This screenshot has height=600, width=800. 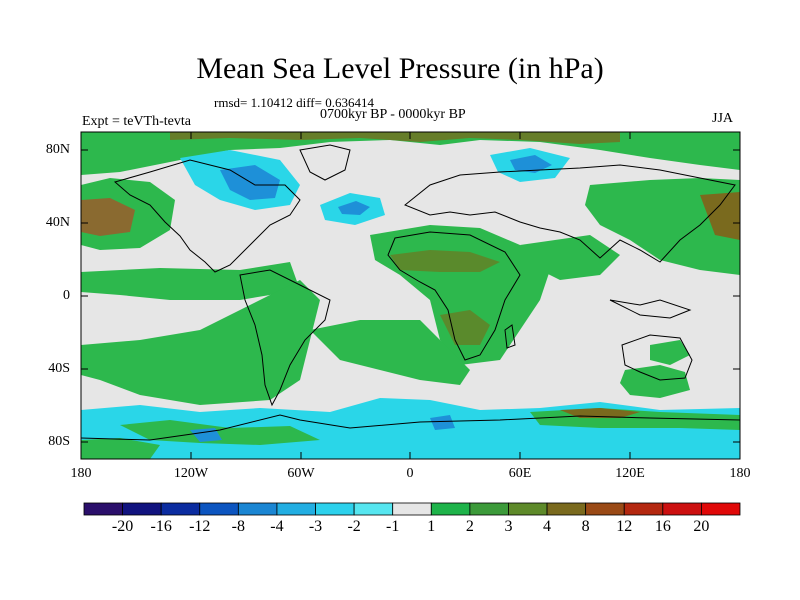 I want to click on coast-australia, so click(x=657, y=357).